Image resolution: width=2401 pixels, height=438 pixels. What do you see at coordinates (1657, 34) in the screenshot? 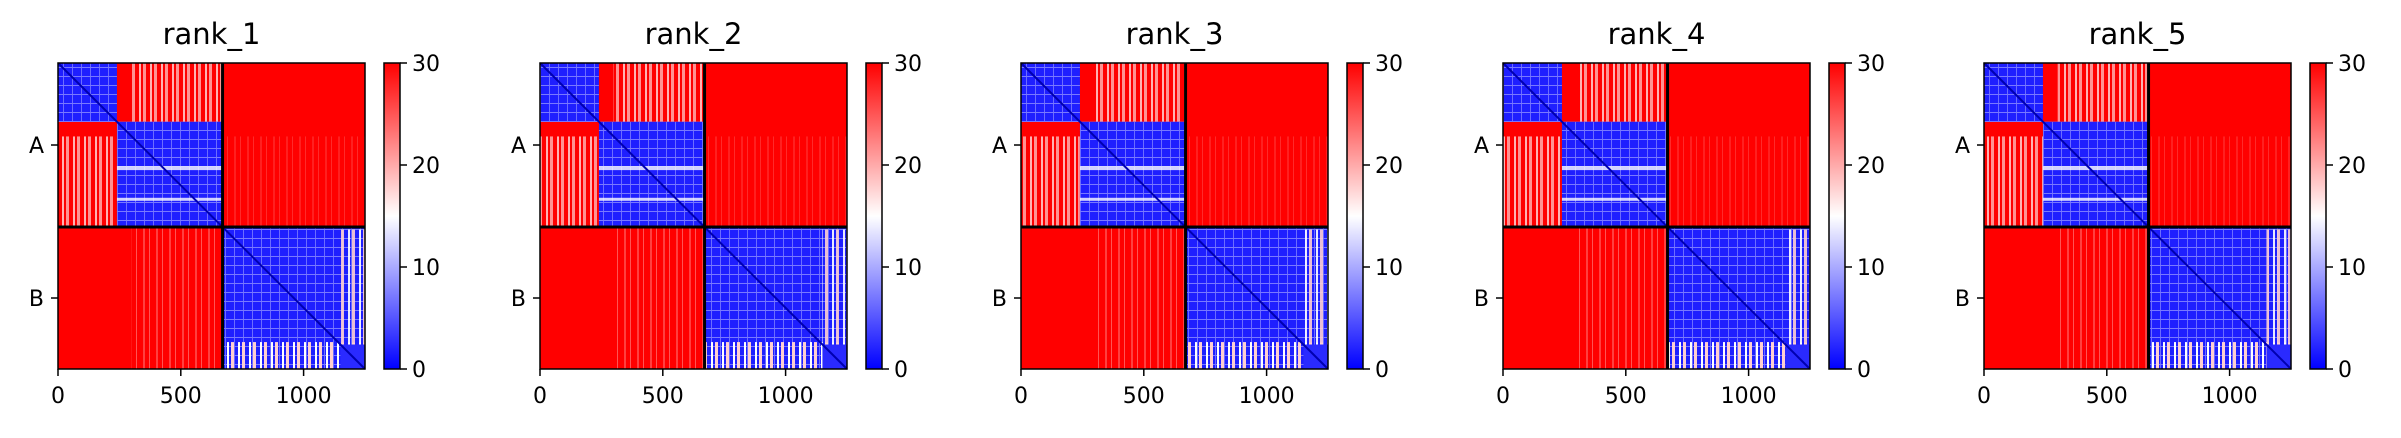
I see `panel-title: rank_4` at bounding box center [1657, 34].